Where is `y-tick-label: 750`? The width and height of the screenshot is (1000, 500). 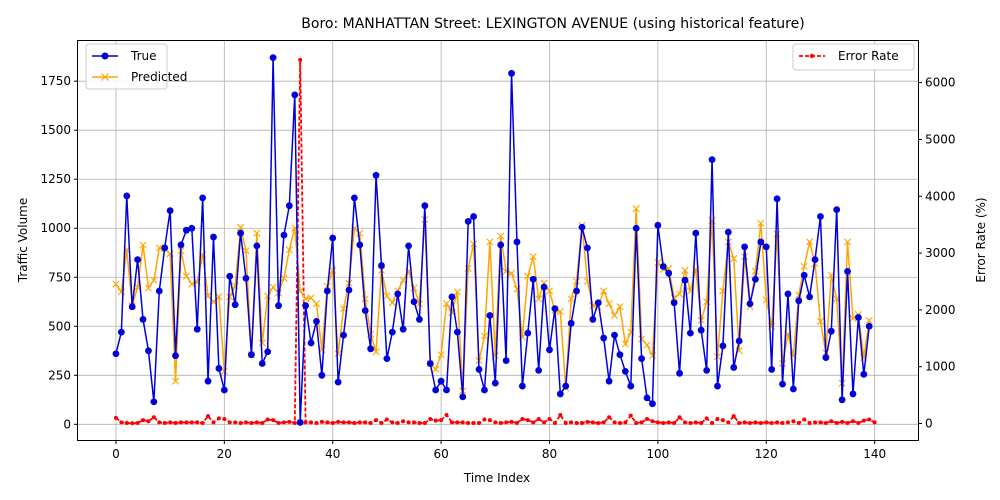 y-tick-label: 750 is located at coordinates (59, 277).